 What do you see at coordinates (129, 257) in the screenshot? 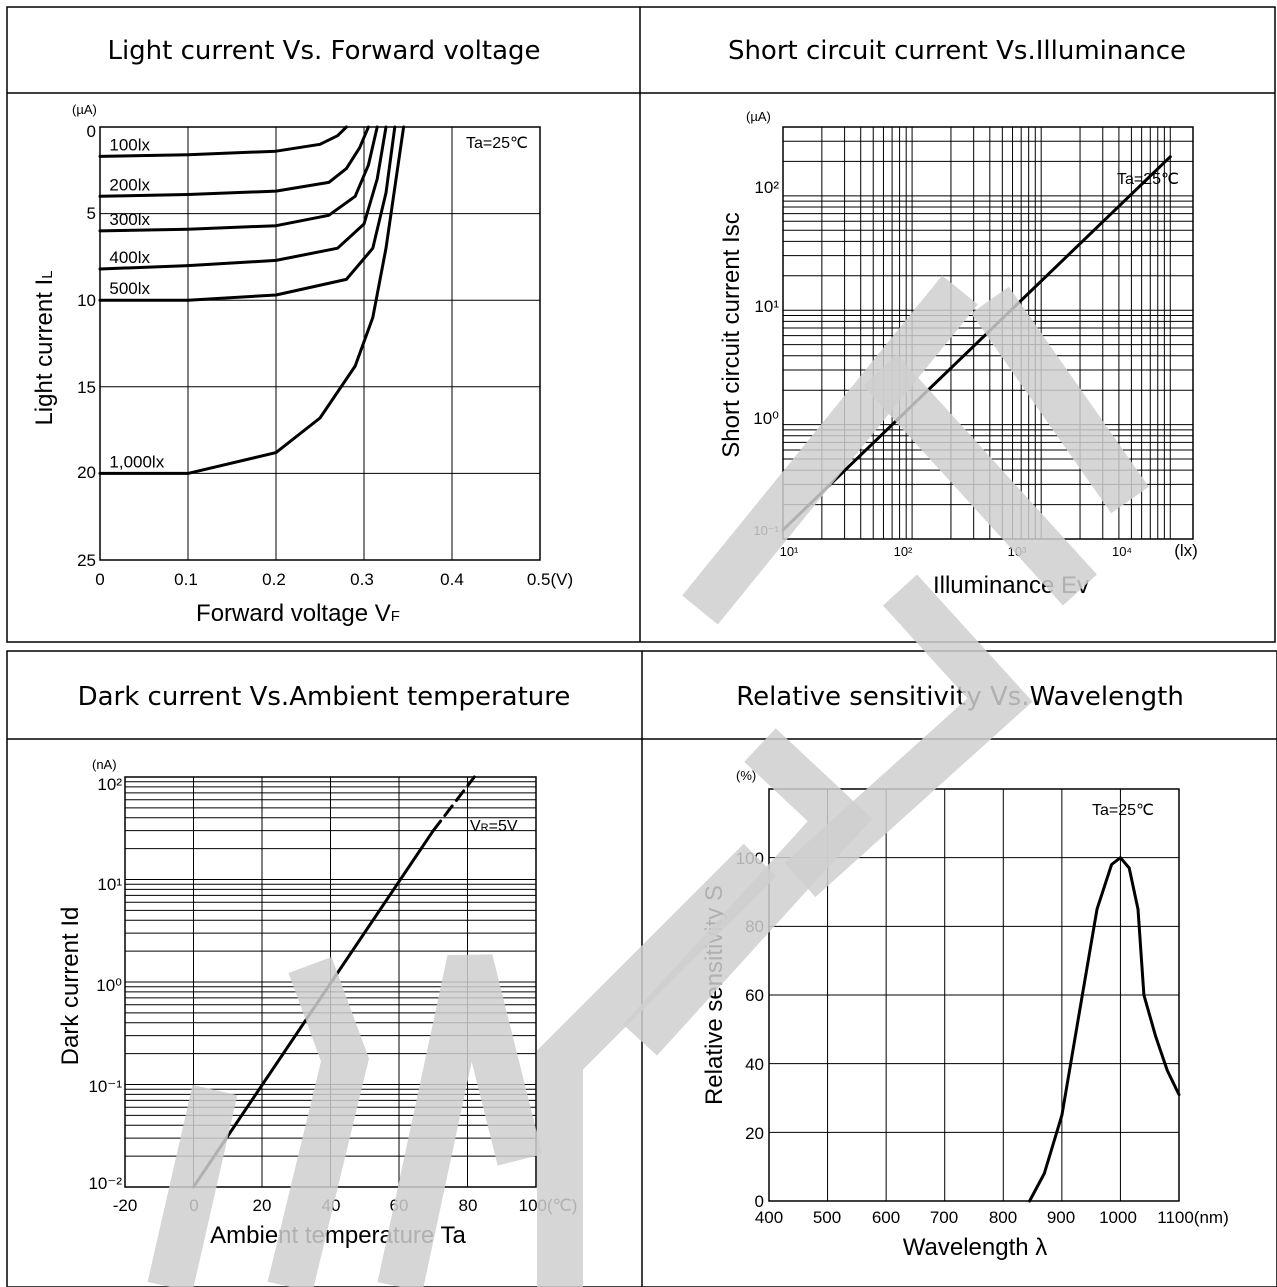
I see `chart1-series-label: 400lx` at bounding box center [129, 257].